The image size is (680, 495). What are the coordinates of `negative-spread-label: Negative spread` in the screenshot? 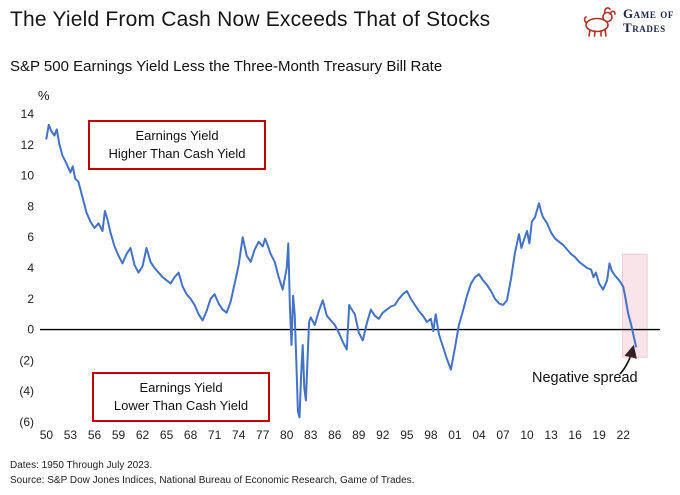 It's located at (585, 378).